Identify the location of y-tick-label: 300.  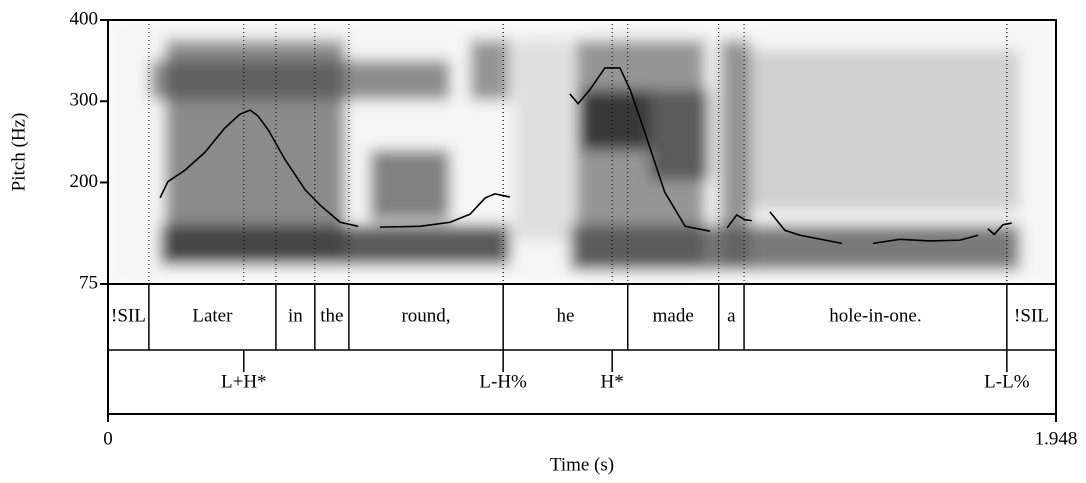
(84, 100).